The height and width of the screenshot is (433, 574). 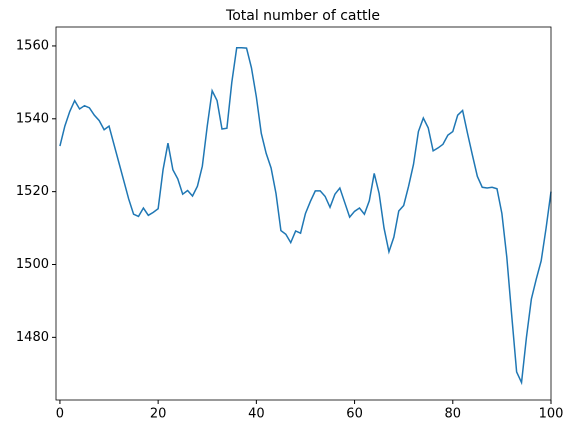 I want to click on y-tick-label: 1500, so click(x=32, y=264).